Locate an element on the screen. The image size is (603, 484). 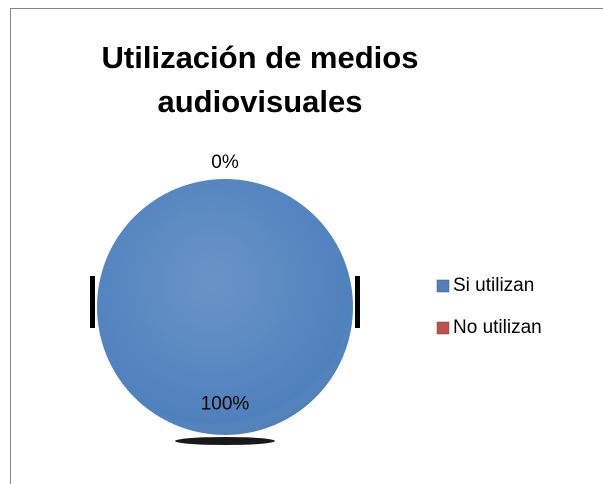
legend-label: Si utilizan is located at coordinates (493, 285).